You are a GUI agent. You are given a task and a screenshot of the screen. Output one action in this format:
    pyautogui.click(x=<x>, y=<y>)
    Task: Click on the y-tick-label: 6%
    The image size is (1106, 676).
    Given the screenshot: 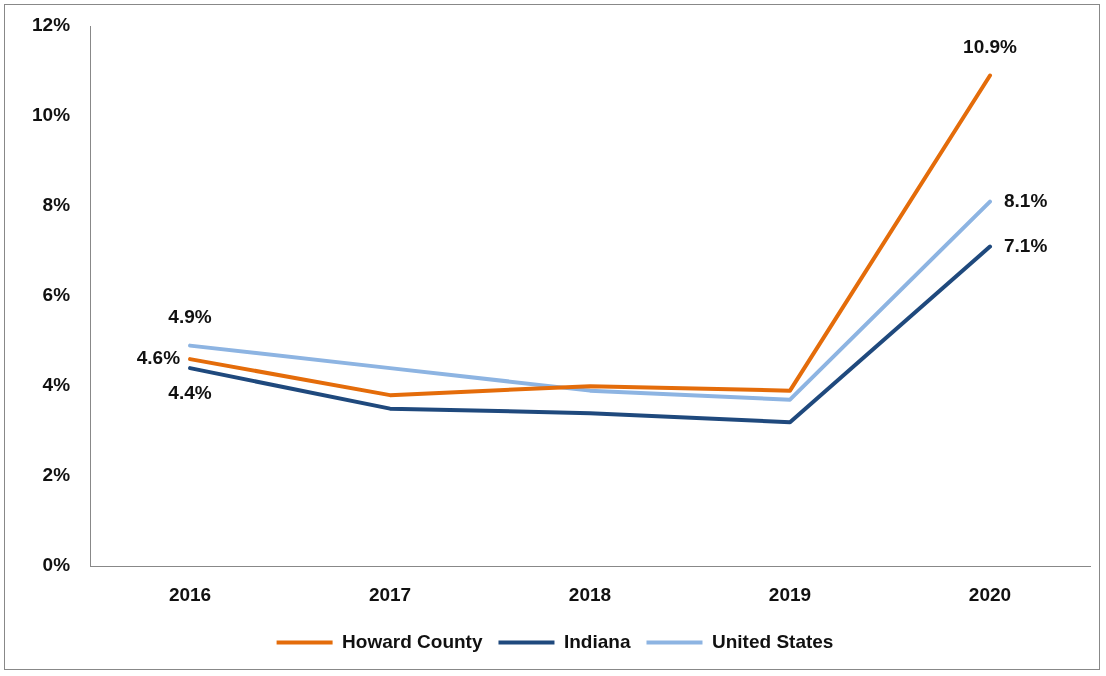 What is the action you would take?
    pyautogui.click(x=56, y=295)
    